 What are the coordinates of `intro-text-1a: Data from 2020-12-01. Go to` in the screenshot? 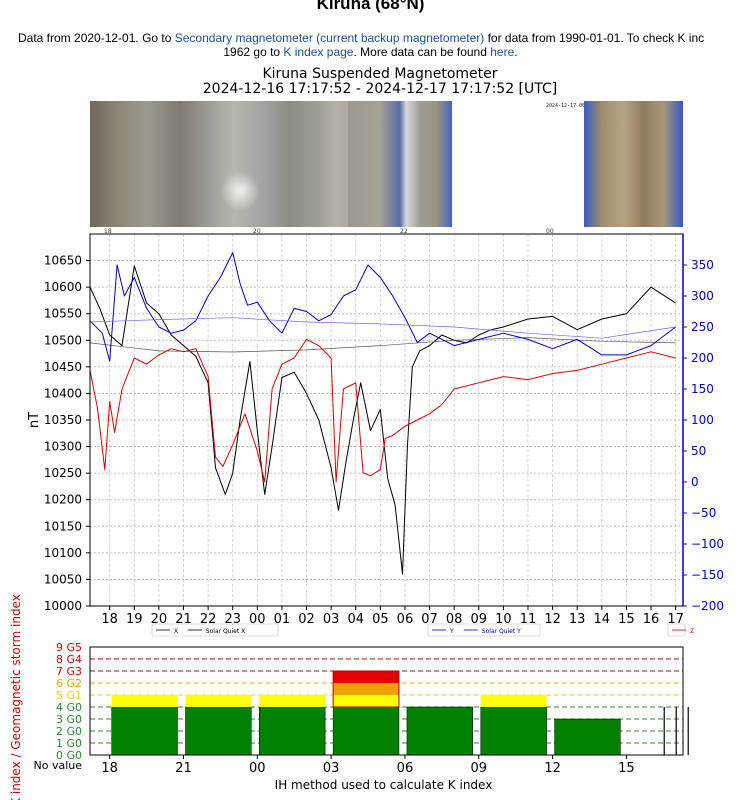 It's located at (96, 38).